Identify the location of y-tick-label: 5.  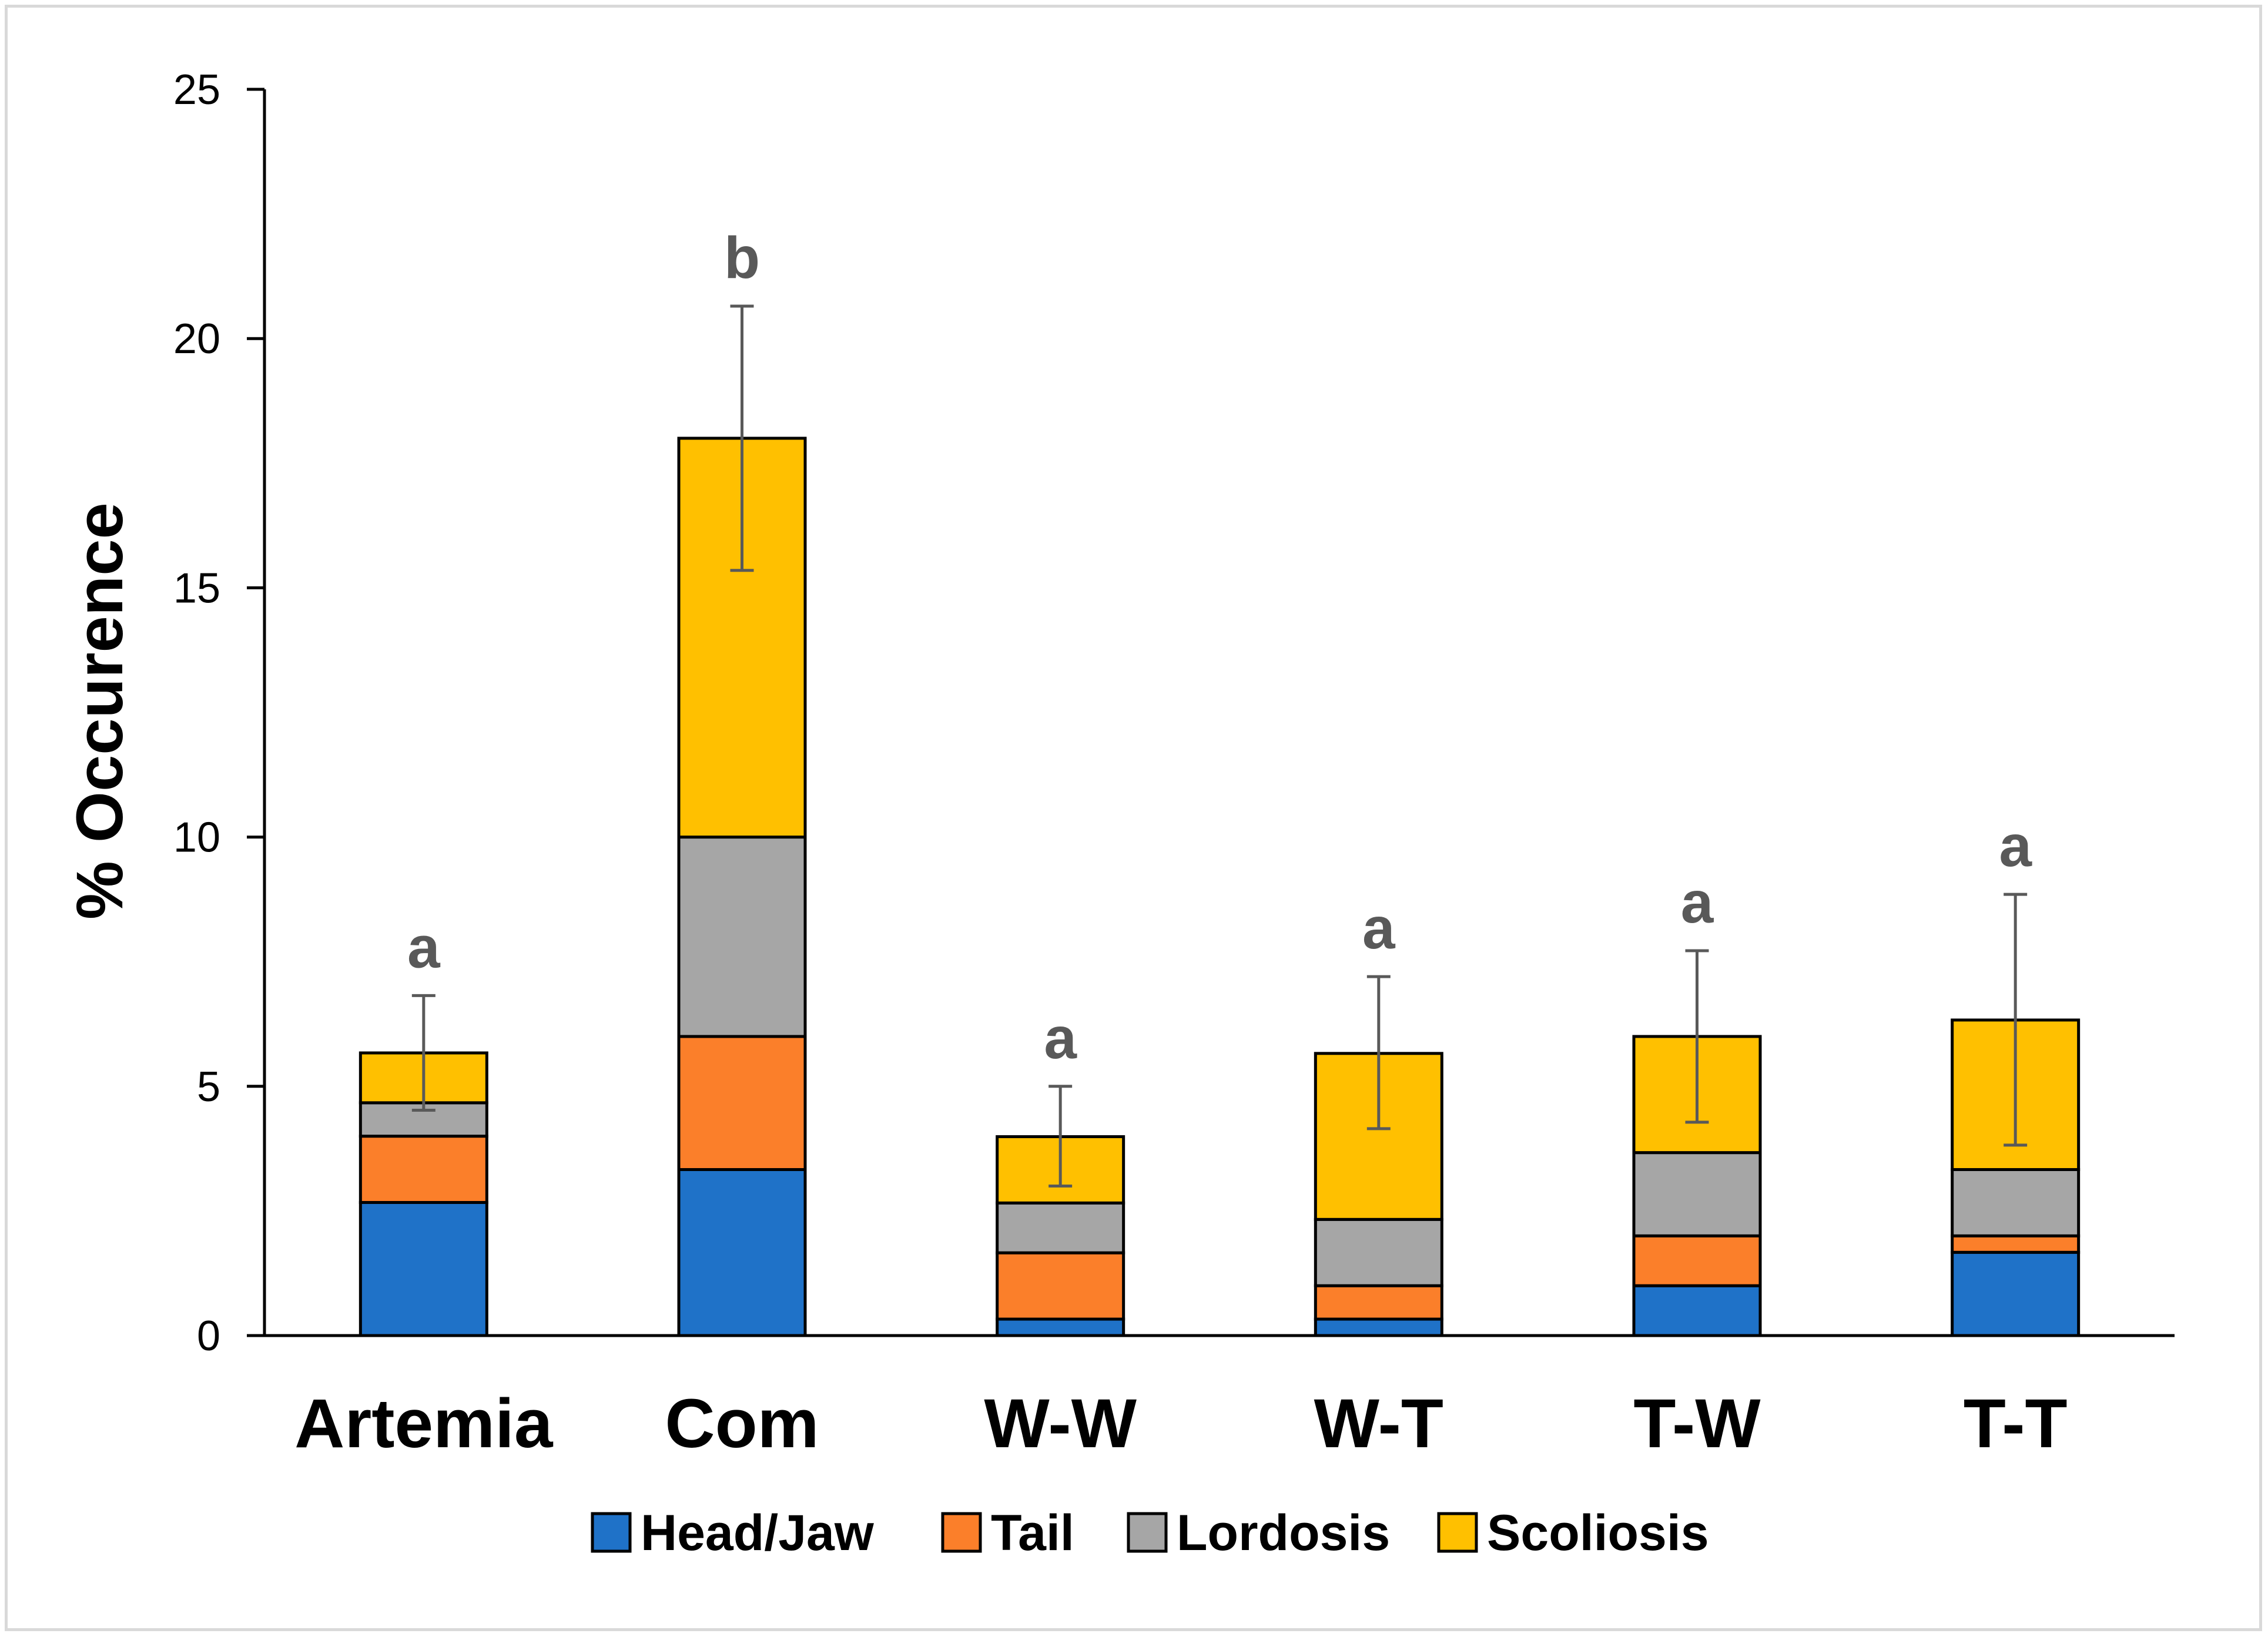
(208, 1087).